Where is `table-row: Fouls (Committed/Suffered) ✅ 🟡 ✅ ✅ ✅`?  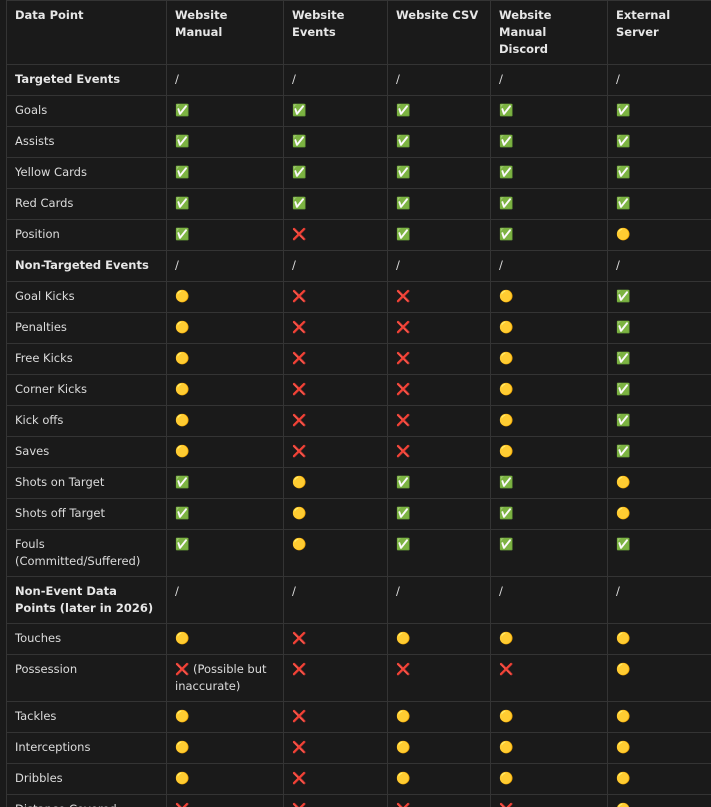 table-row: Fouls (Committed/Suffered) ✅ 🟡 ✅ ✅ ✅ is located at coordinates (358, 553).